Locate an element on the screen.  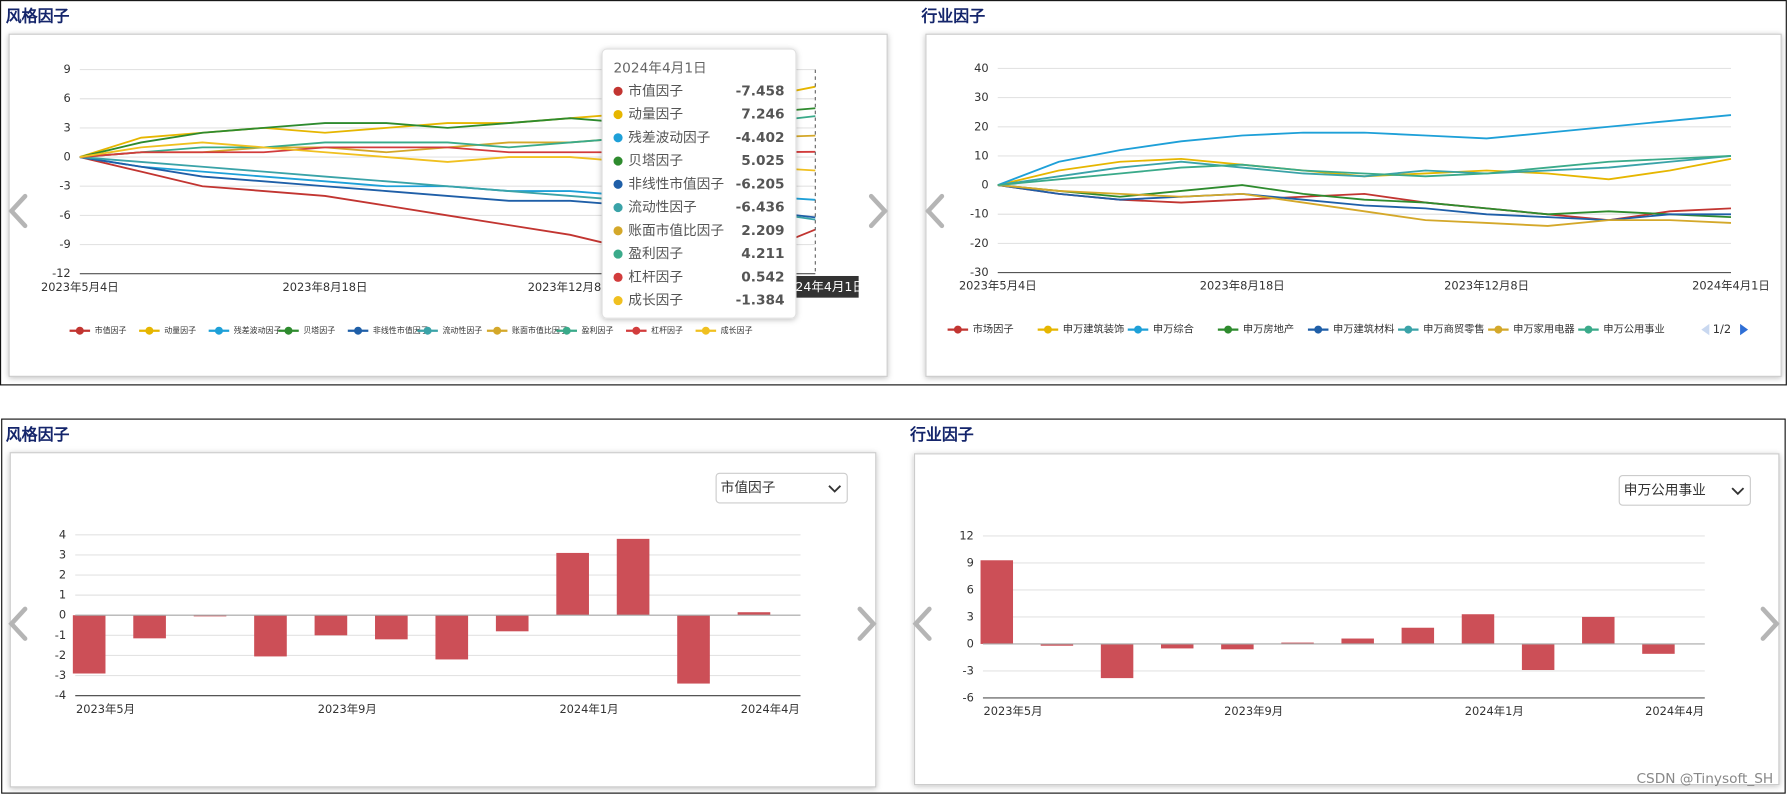
legend-label: 成长因子 is located at coordinates (737, 330).